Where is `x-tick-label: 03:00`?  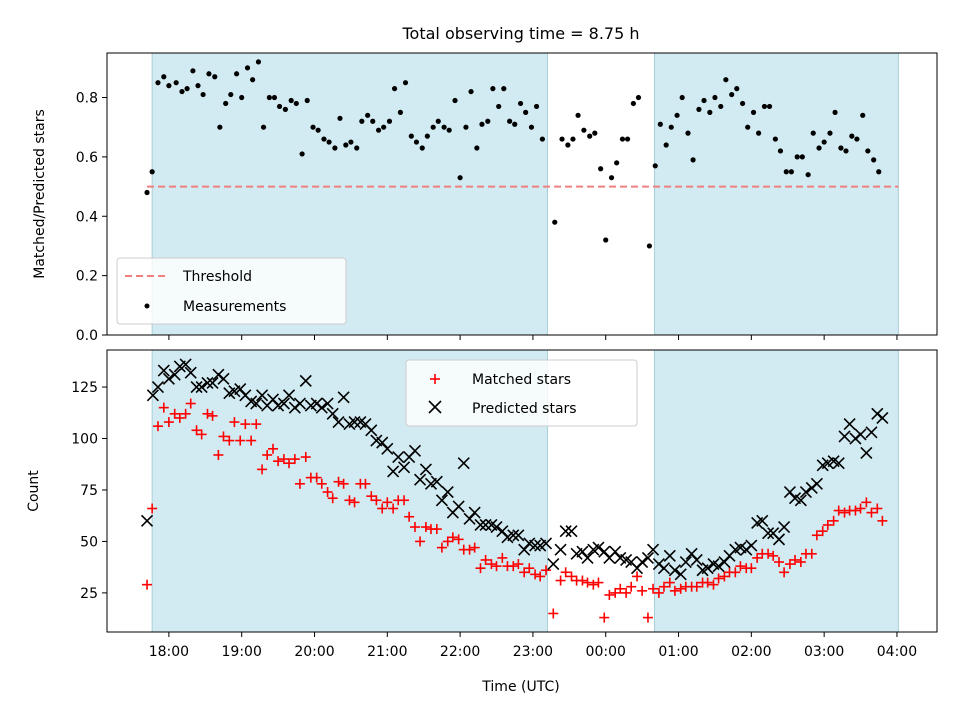
x-tick-label: 03:00 is located at coordinates (824, 652).